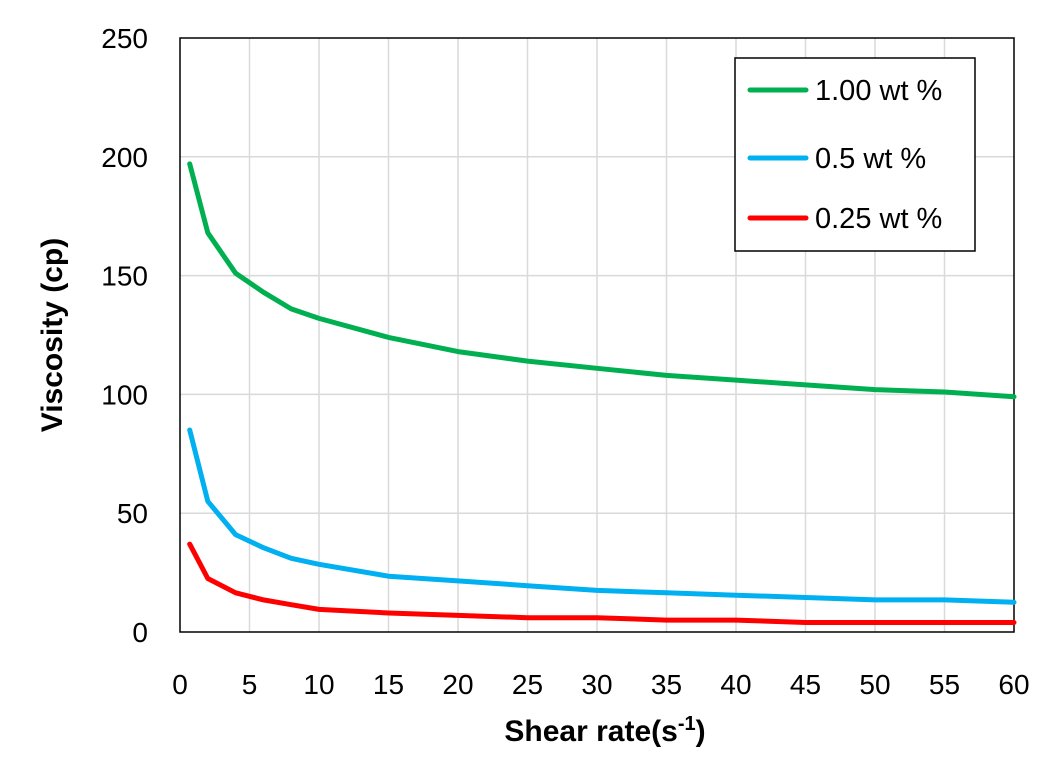 The width and height of the screenshot is (1061, 762). What do you see at coordinates (687, 724) in the screenshot?
I see `x-axis-label-superscript: -1` at bounding box center [687, 724].